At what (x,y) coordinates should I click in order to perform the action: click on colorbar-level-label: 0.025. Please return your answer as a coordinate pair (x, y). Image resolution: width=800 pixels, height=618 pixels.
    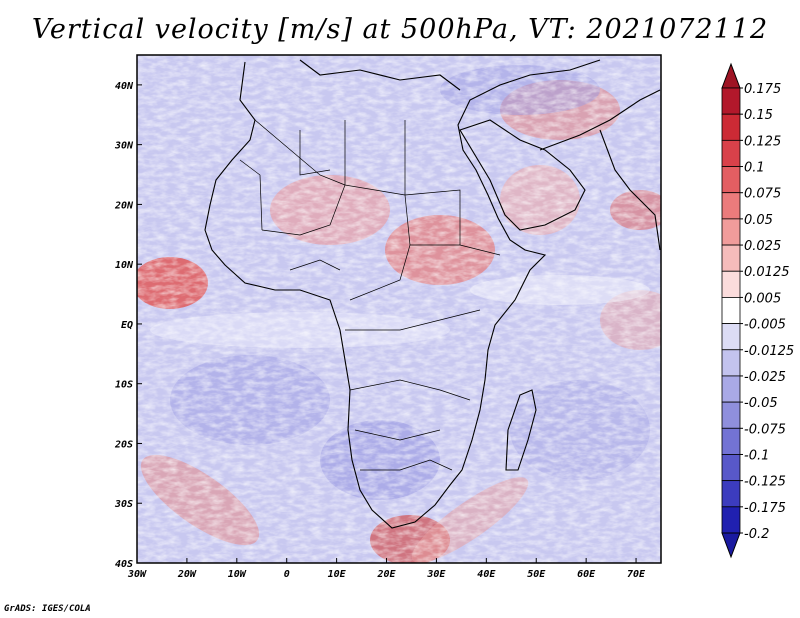
    Looking at the image, I should click on (762, 246).